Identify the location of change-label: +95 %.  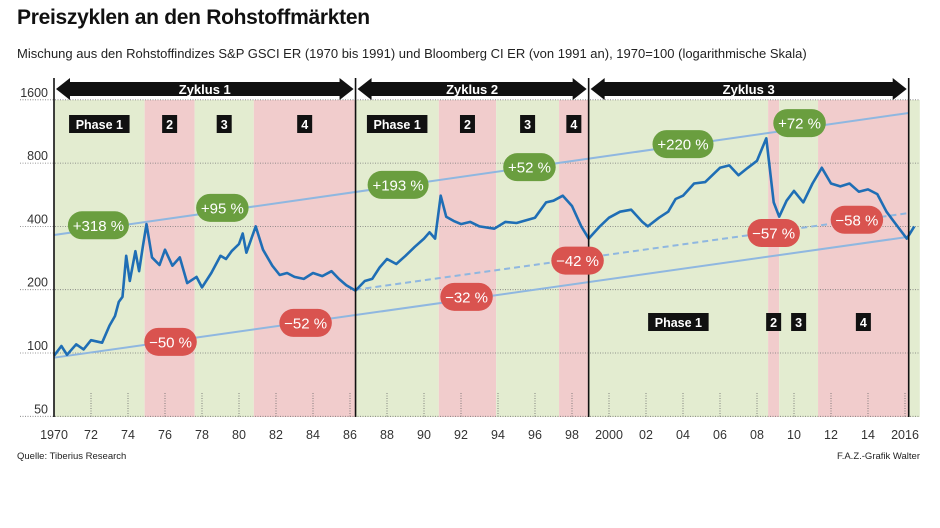
(222, 208).